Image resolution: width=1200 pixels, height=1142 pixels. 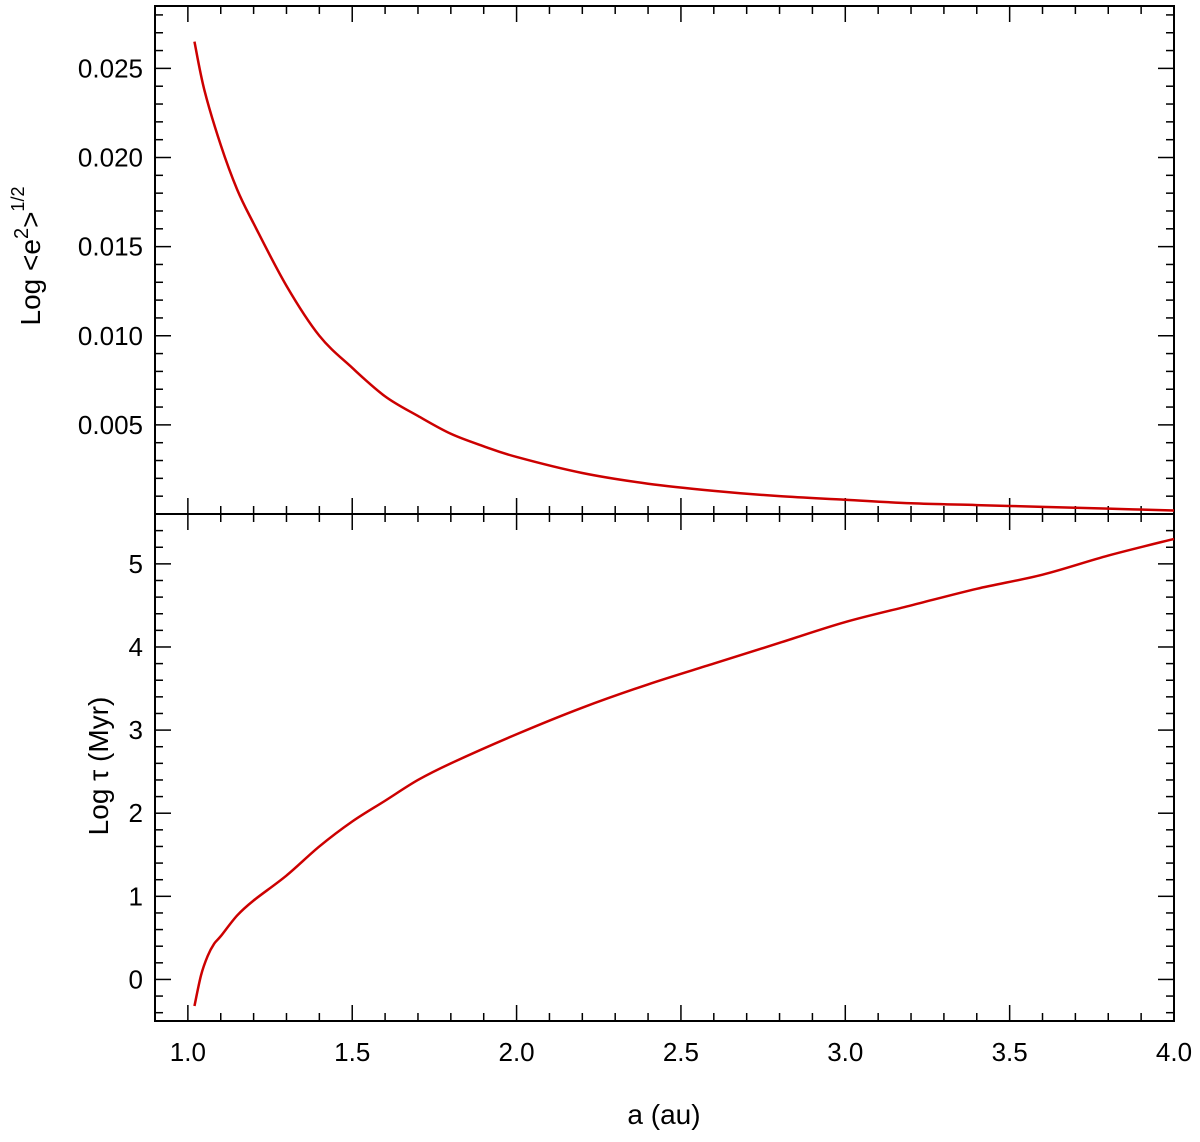 I want to click on top-y-tick-label: 0.005, so click(x=110, y=425).